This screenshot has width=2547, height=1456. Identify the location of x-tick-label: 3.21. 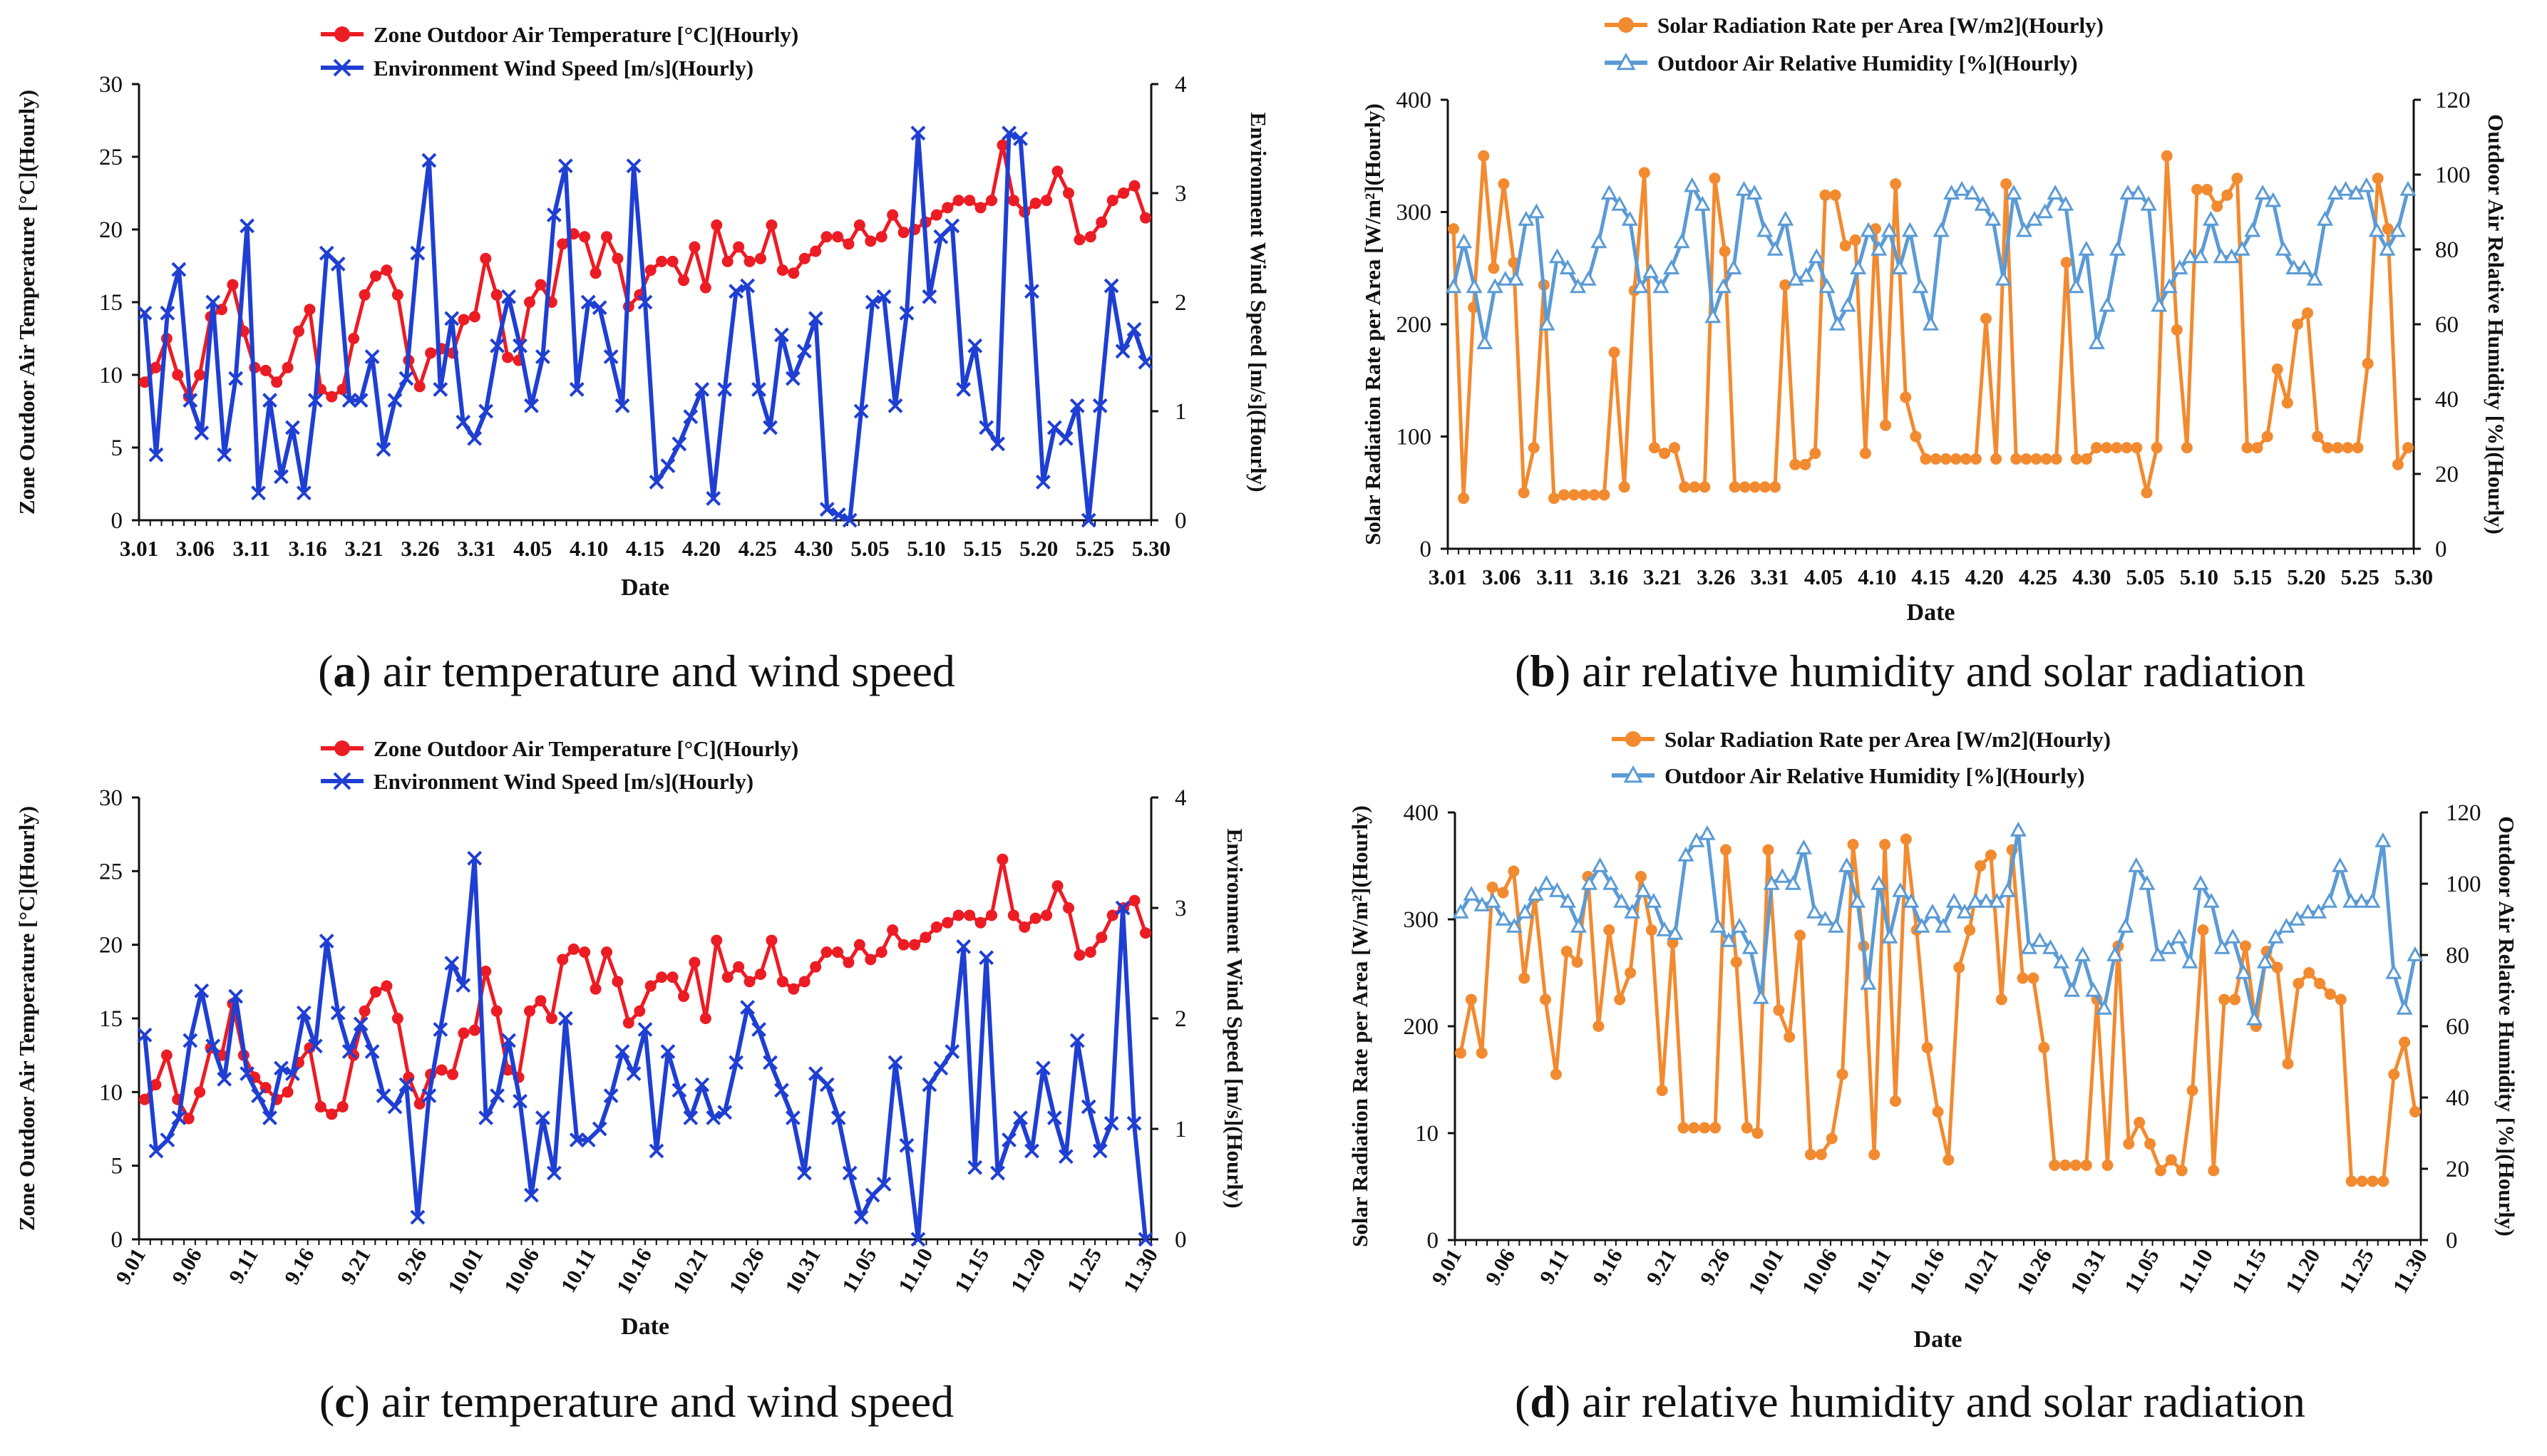
(363, 548).